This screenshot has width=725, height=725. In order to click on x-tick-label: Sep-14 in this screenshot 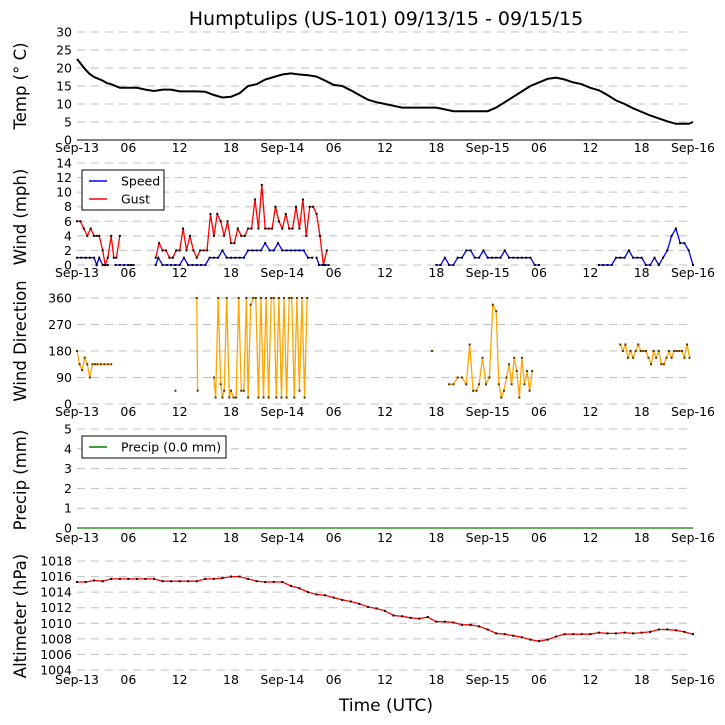, I will do `click(282, 147)`.